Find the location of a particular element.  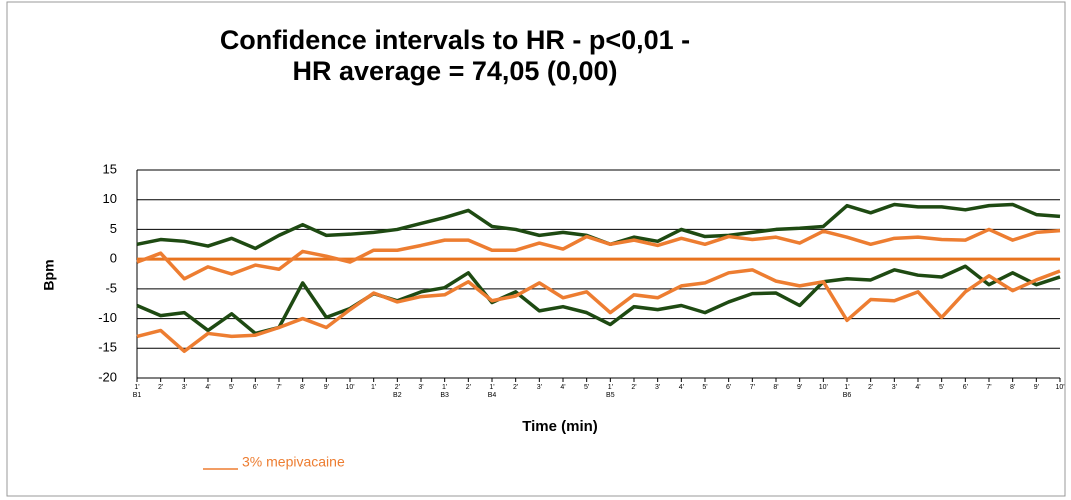

y-axis-label: Bpm is located at coordinates (49, 274).